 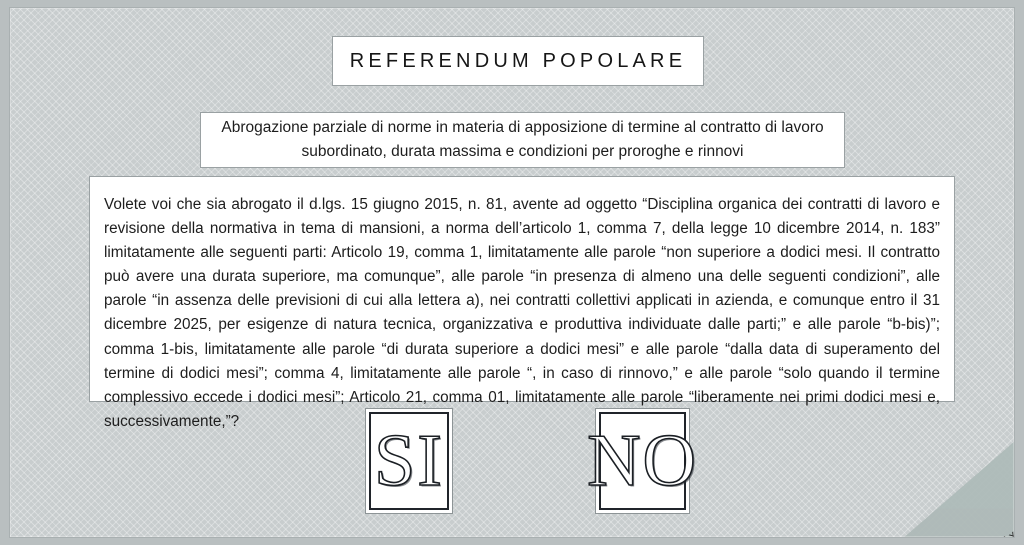 I want to click on vote-option-no: NO, so click(x=641, y=461).